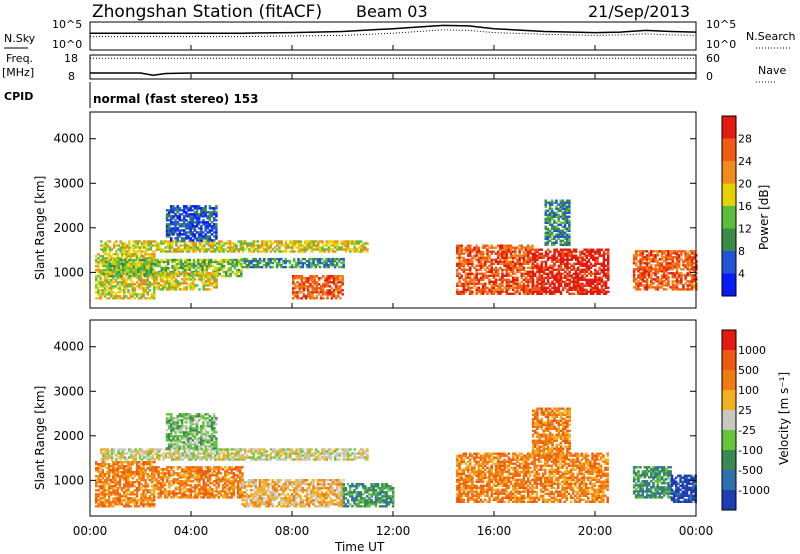 Image resolution: width=800 pixels, height=554 pixels. What do you see at coordinates (279, 259) in the screenshot?
I see `power-cell-1938` at bounding box center [279, 259].